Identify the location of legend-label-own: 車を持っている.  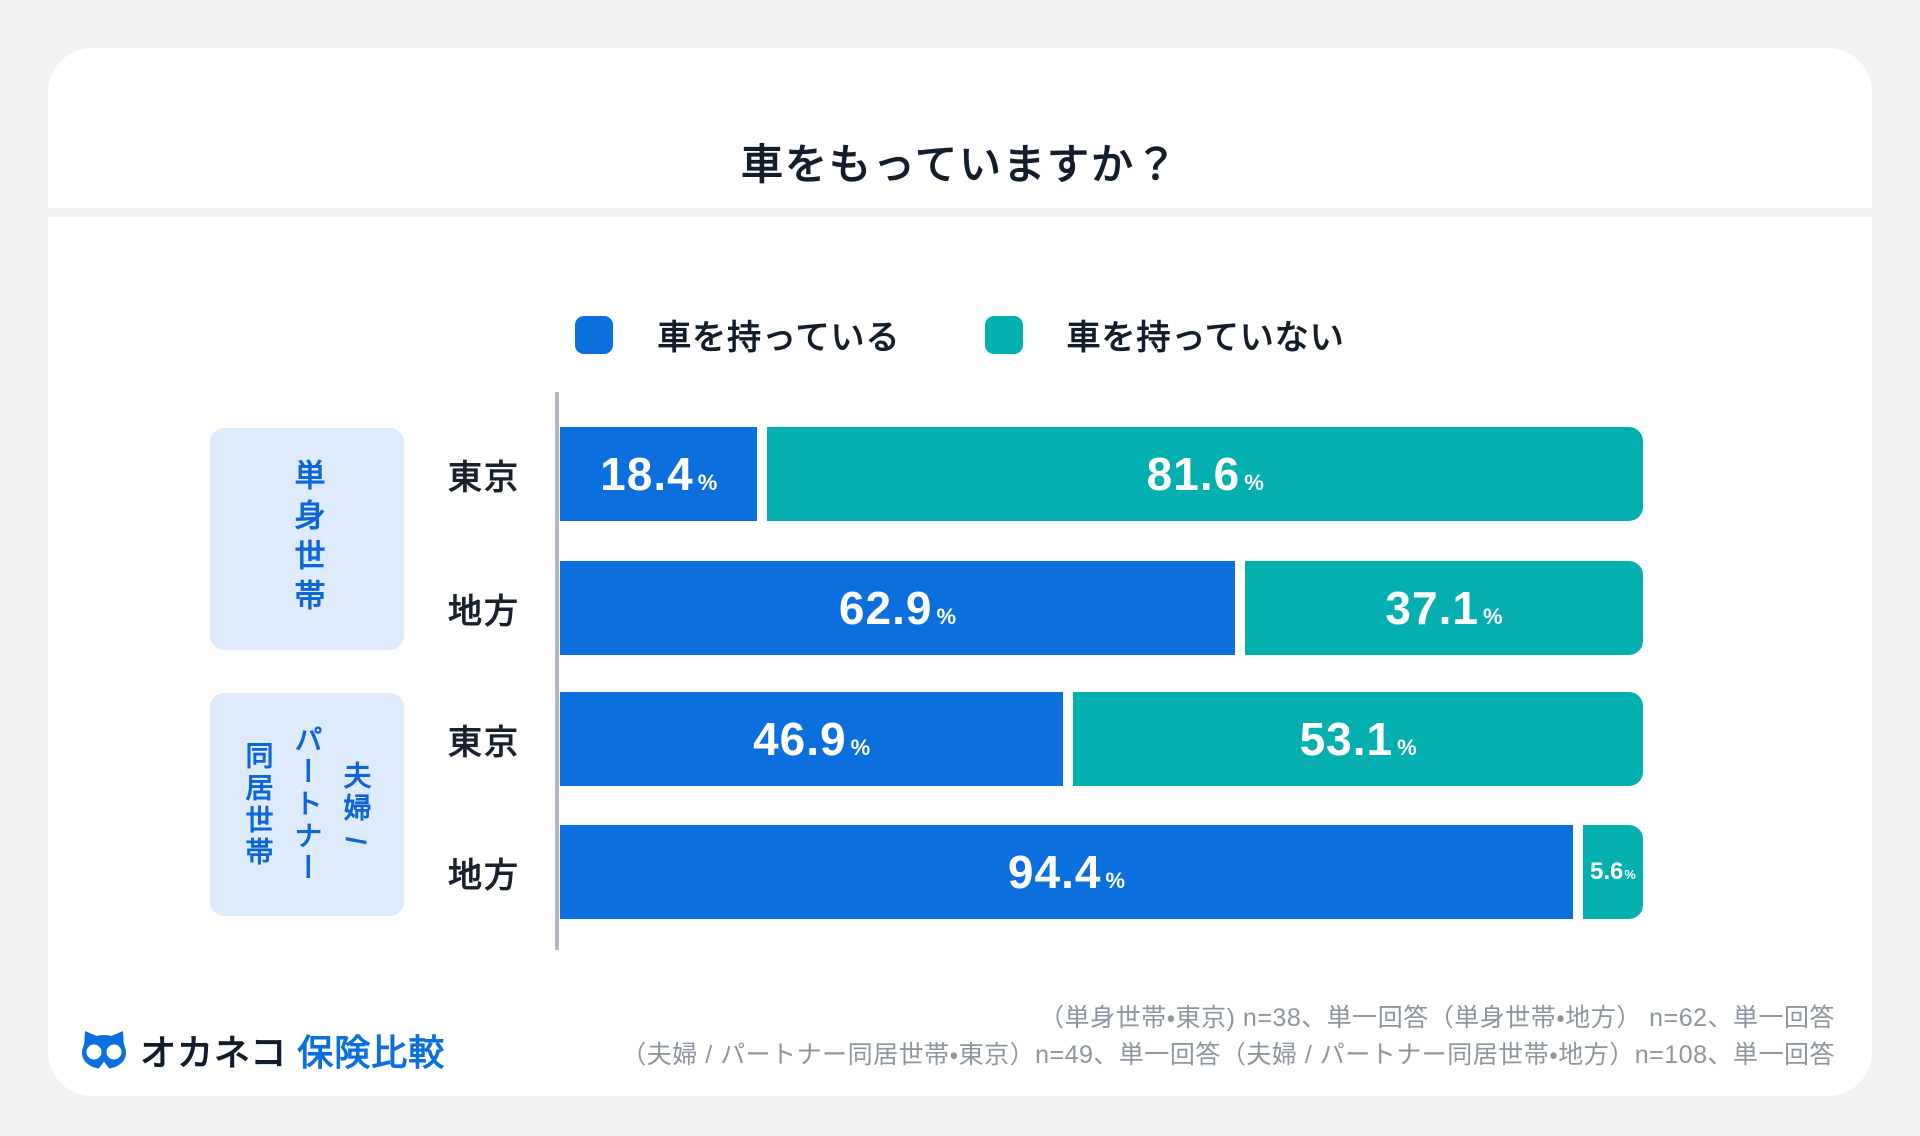
(779, 338).